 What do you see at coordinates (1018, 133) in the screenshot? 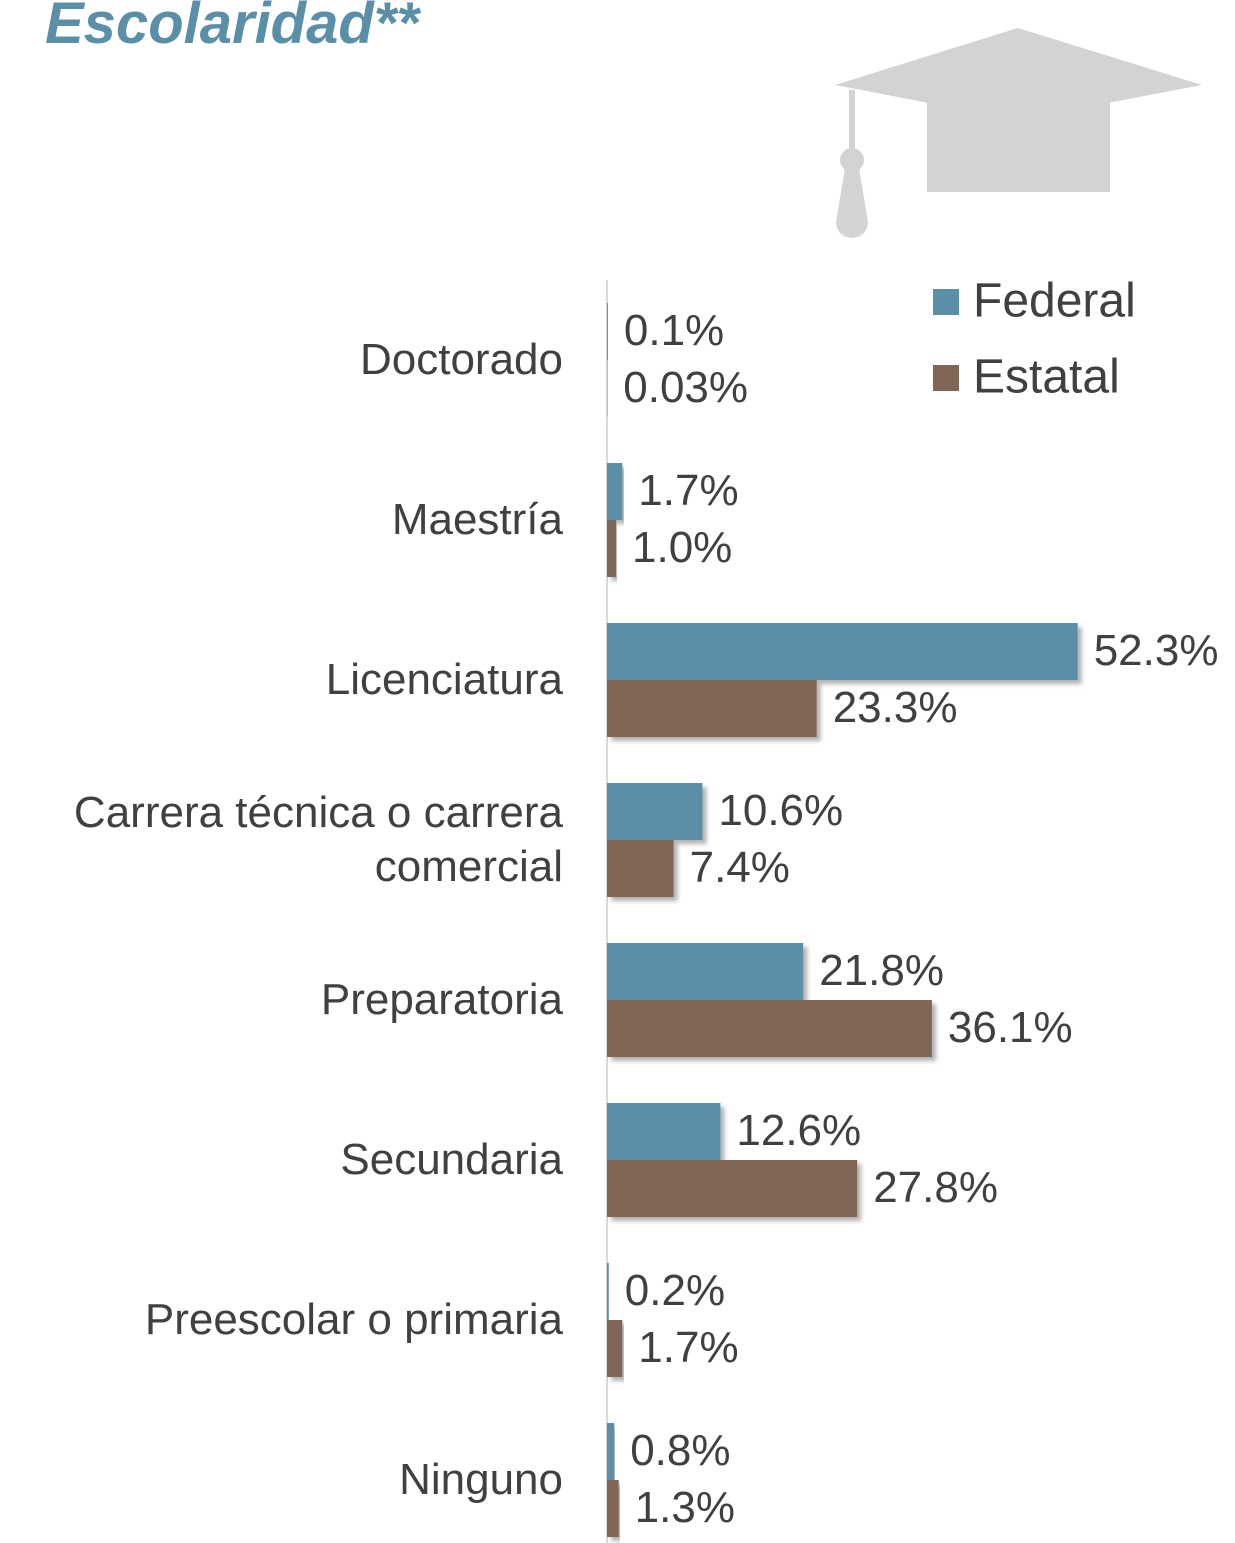
I see `graduation-cap-icon` at bounding box center [1018, 133].